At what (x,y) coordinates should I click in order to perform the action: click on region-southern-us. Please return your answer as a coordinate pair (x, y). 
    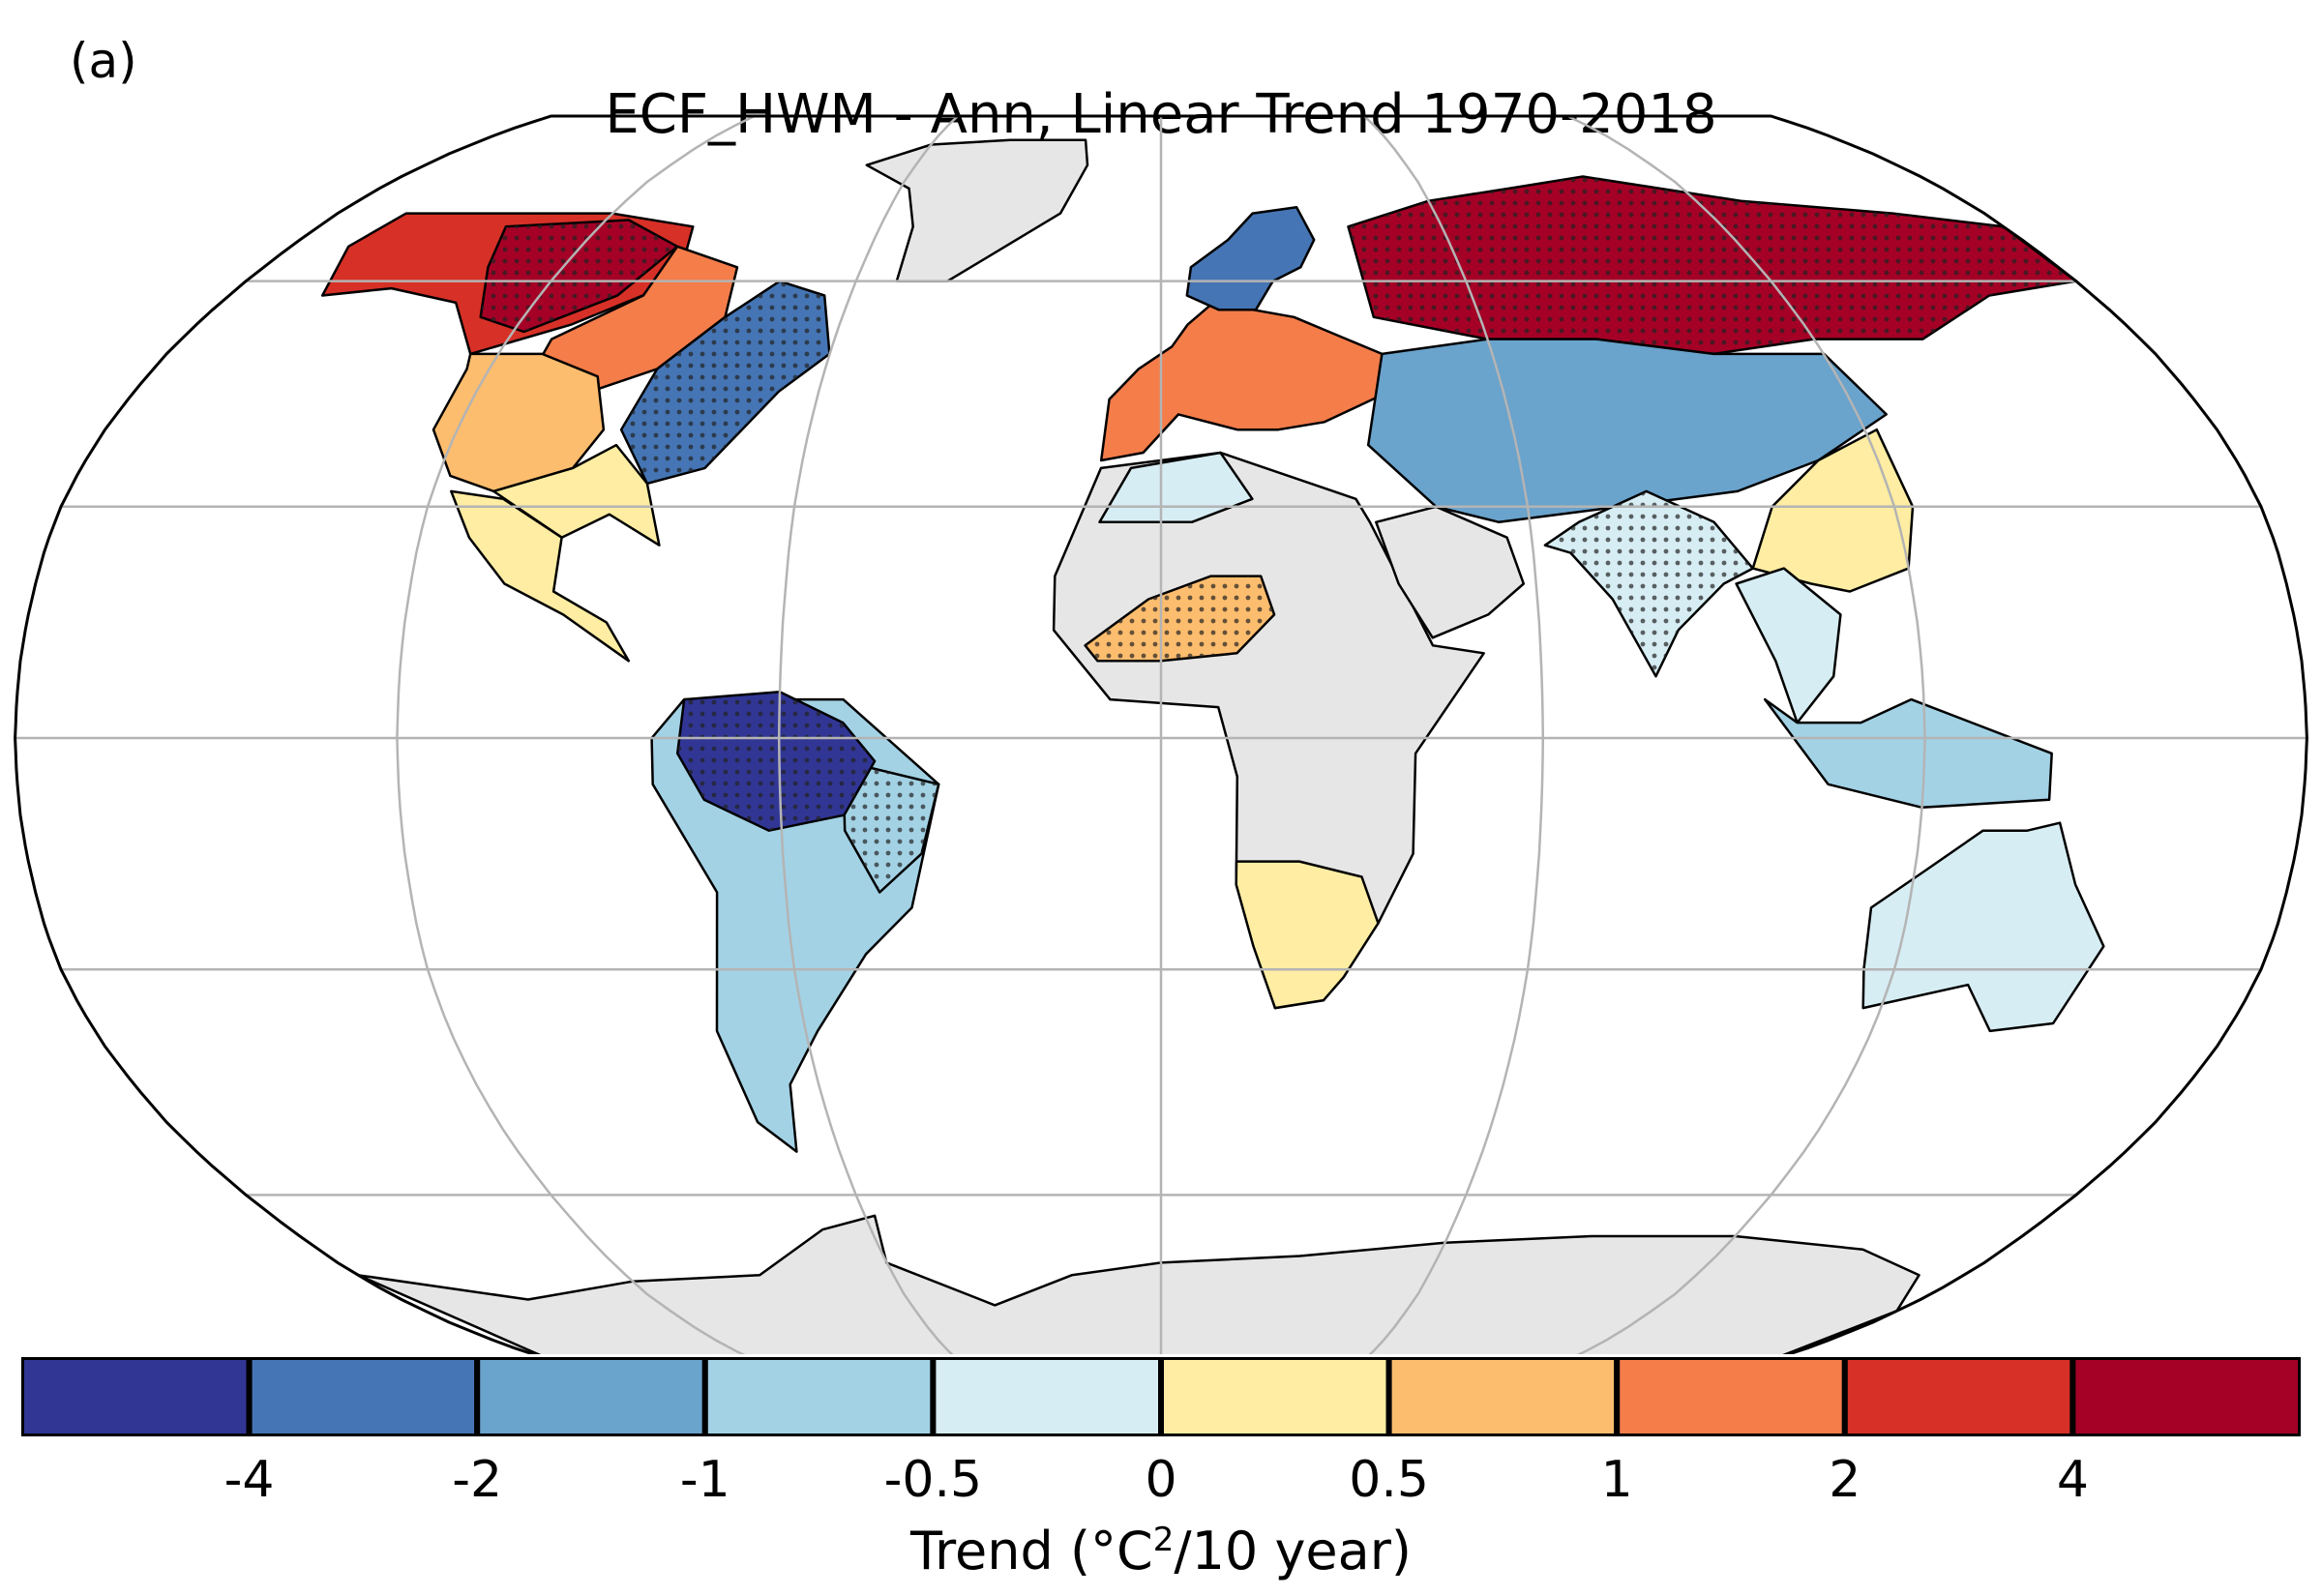
    Looking at the image, I should click on (576, 495).